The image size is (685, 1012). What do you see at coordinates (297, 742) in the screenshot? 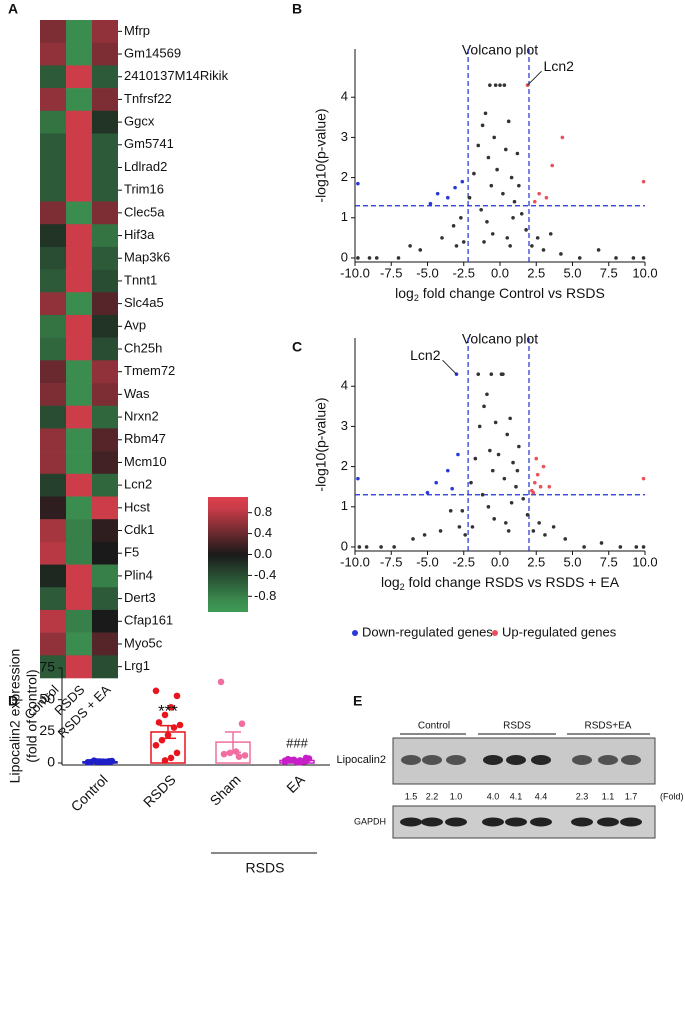
I see `annotation: ###` at bounding box center [297, 742].